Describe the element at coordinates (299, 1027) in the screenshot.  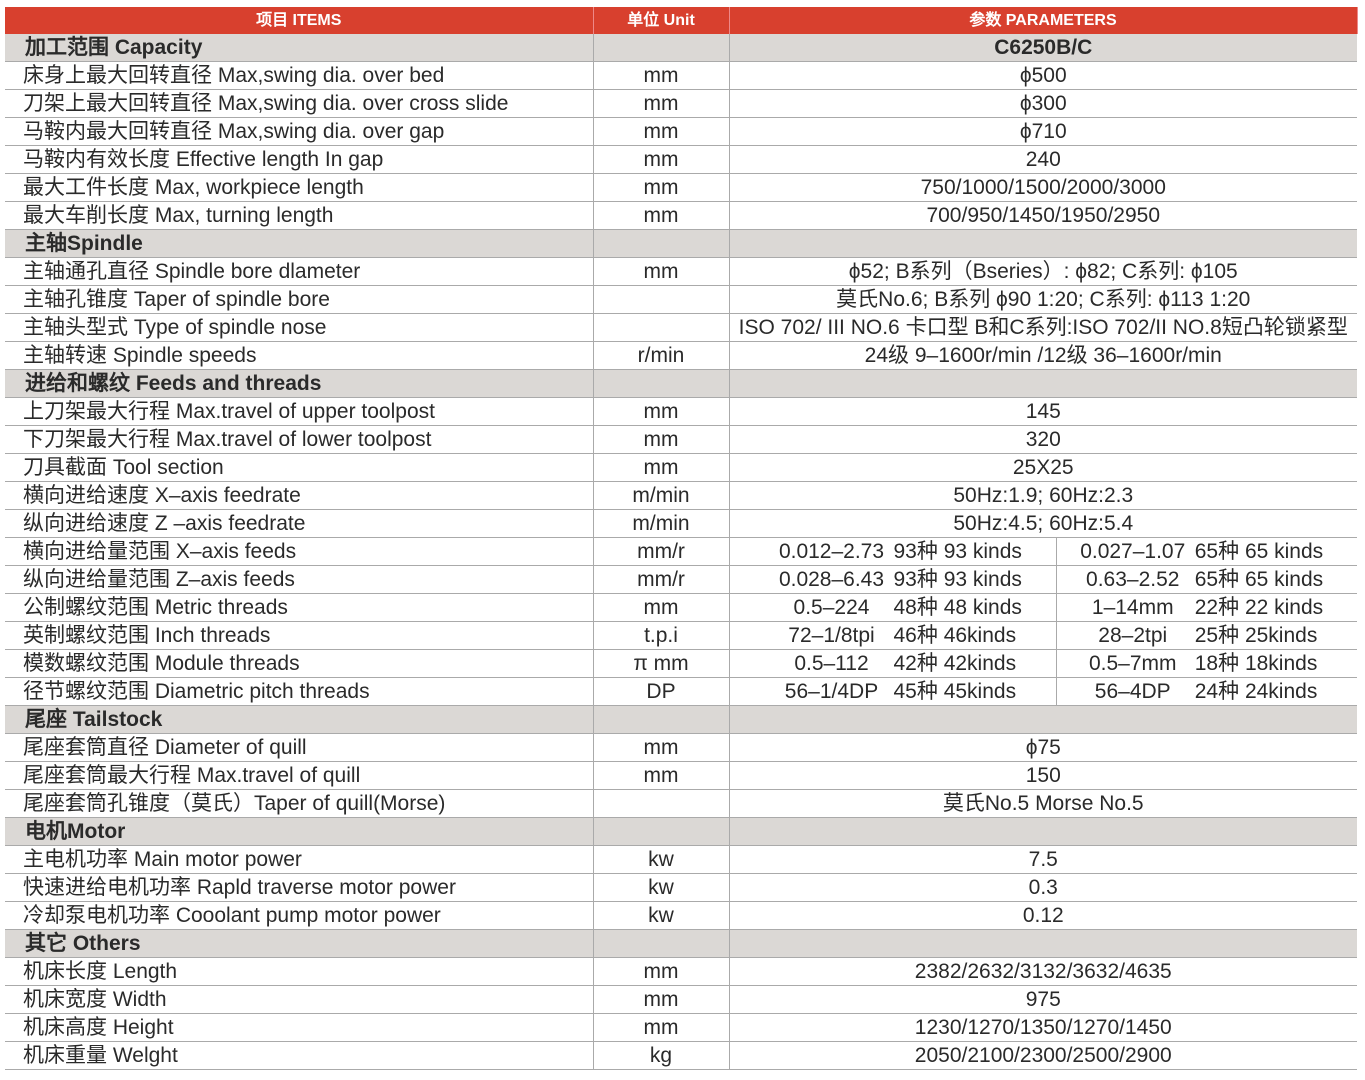
I see `item-label: 机床高度 Height` at that location.